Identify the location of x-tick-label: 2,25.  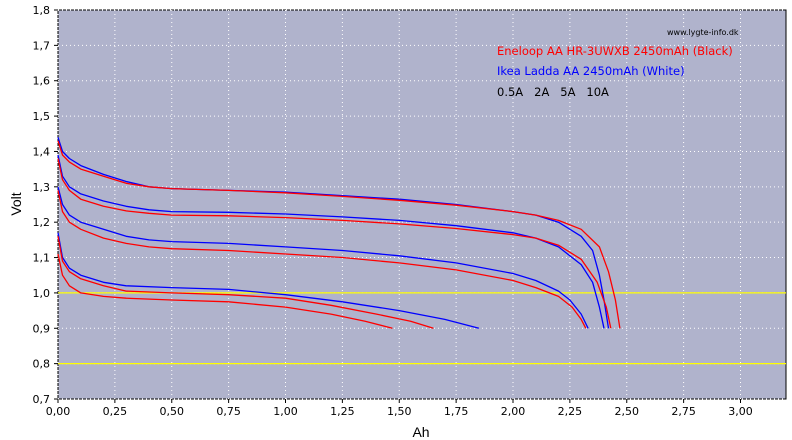
(570, 411).